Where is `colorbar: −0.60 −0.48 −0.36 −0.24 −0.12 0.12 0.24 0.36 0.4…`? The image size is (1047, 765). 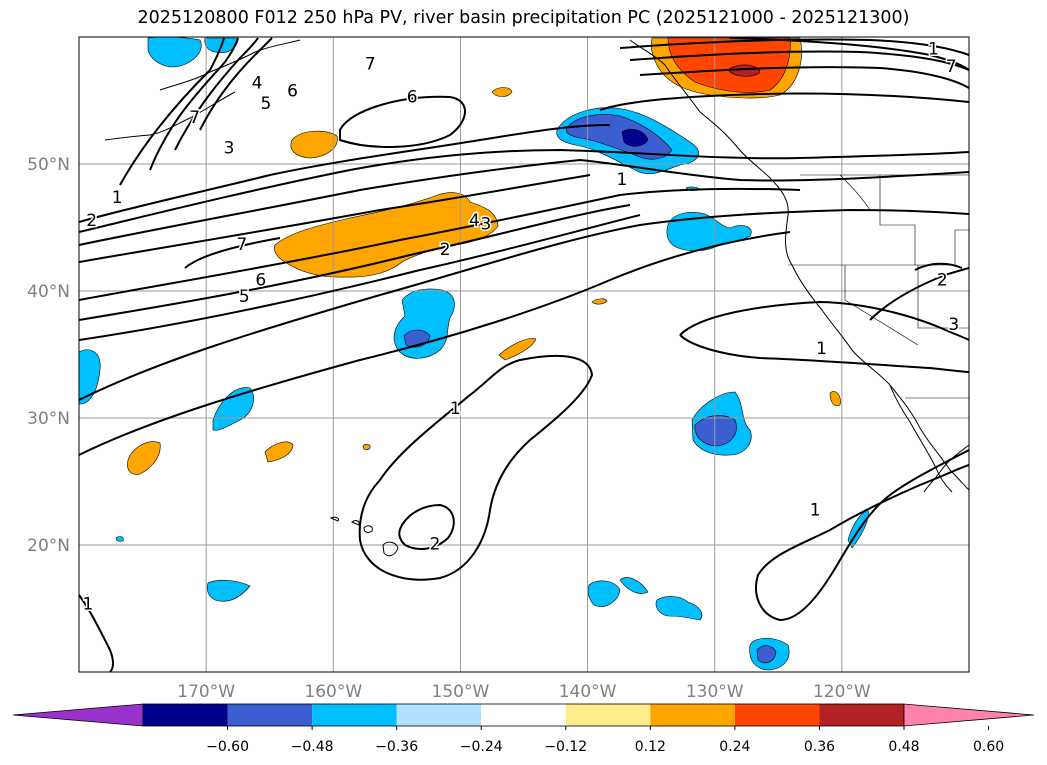
colorbar: −0.60 −0.48 −0.36 −0.24 −0.12 0.12 0.24 0.36 0.4… is located at coordinates (523, 729).